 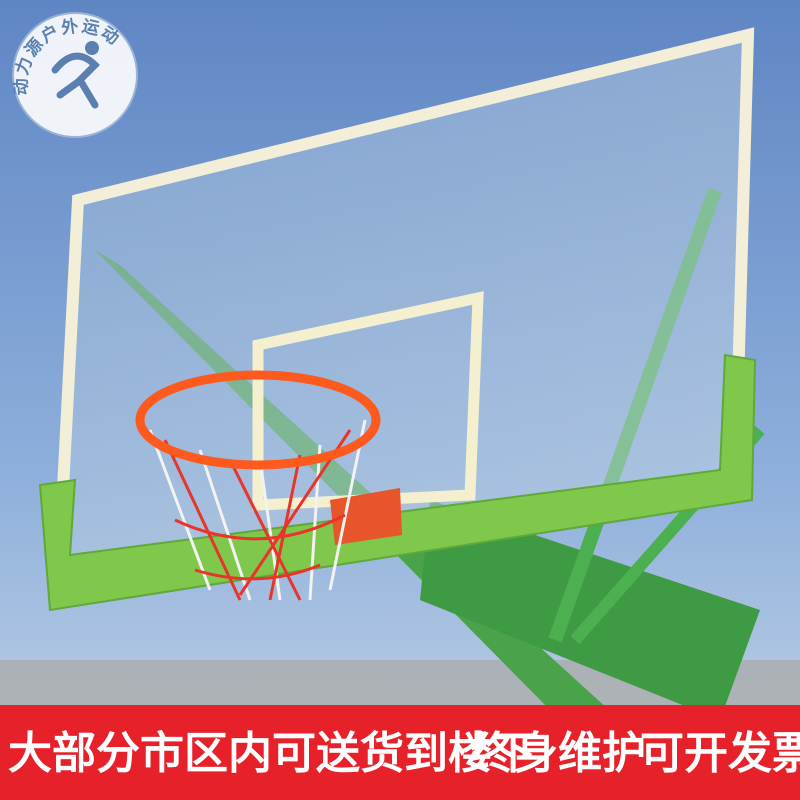 I want to click on main-arm, so click(x=590, y=610).